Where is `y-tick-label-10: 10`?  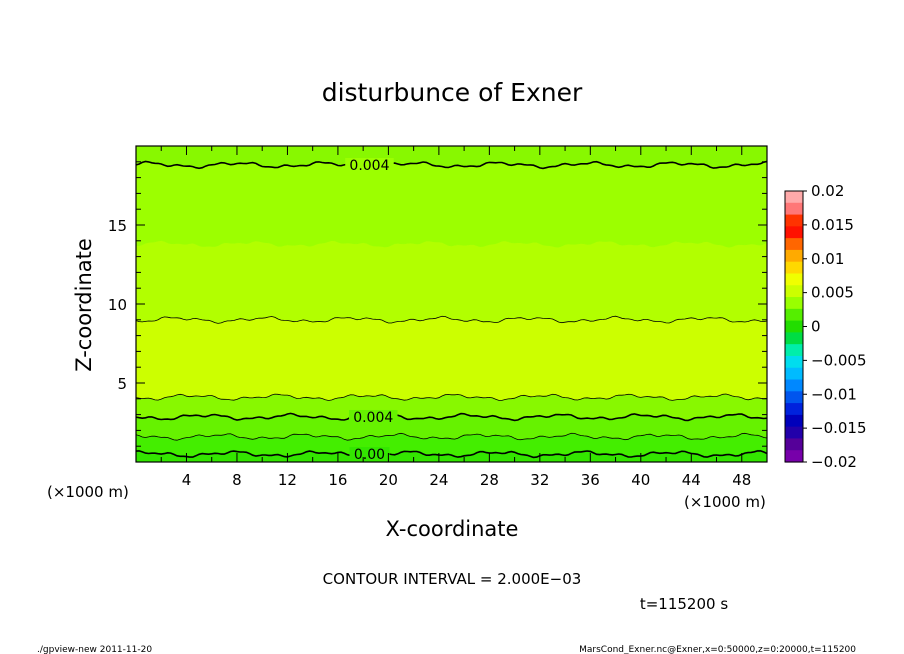
y-tick-label-10: 10 is located at coordinates (117, 305).